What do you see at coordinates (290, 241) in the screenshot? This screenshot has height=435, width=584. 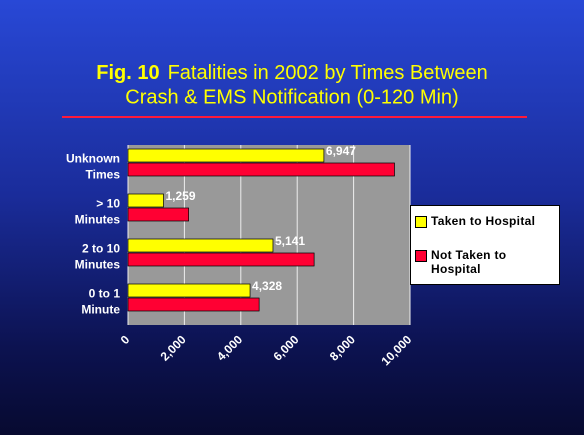 I see `data-label: 5,141` at bounding box center [290, 241].